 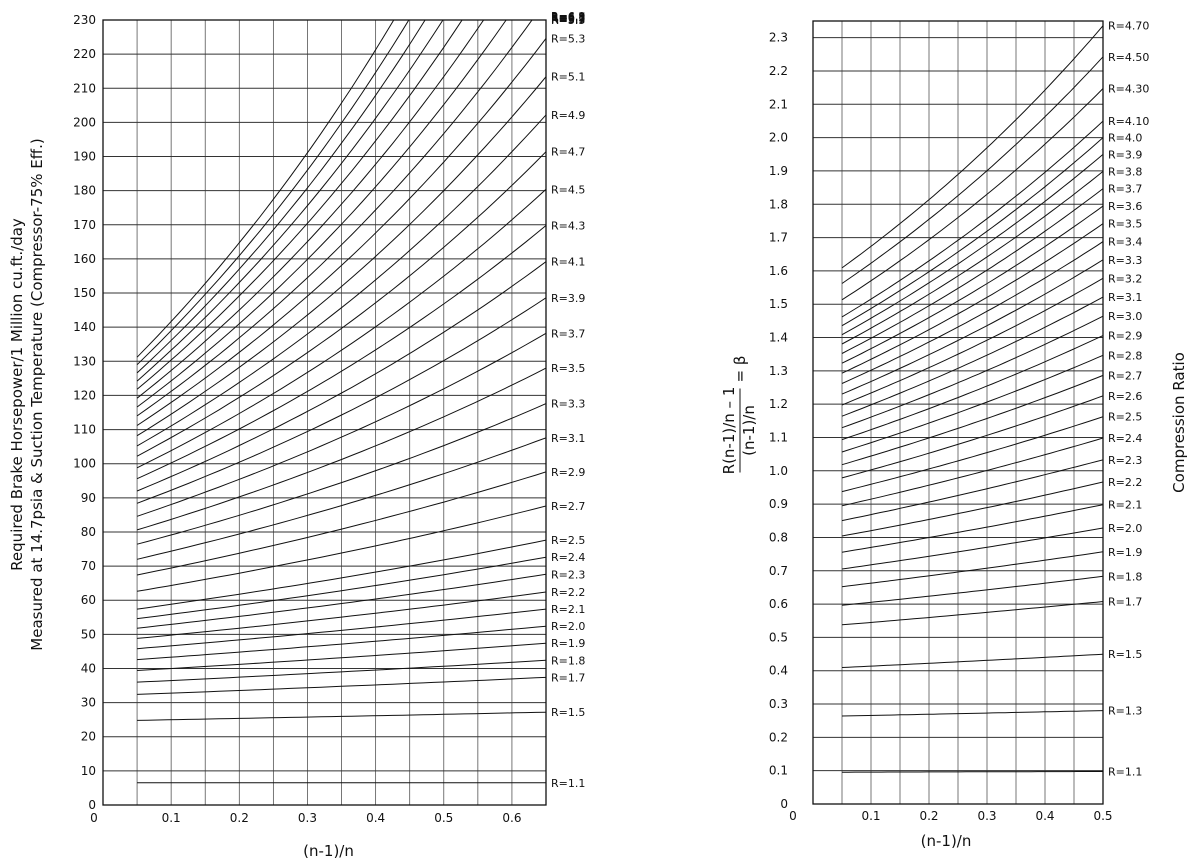 What do you see at coordinates (88, 634) in the screenshot?
I see `y-tick-label: 50` at bounding box center [88, 634].